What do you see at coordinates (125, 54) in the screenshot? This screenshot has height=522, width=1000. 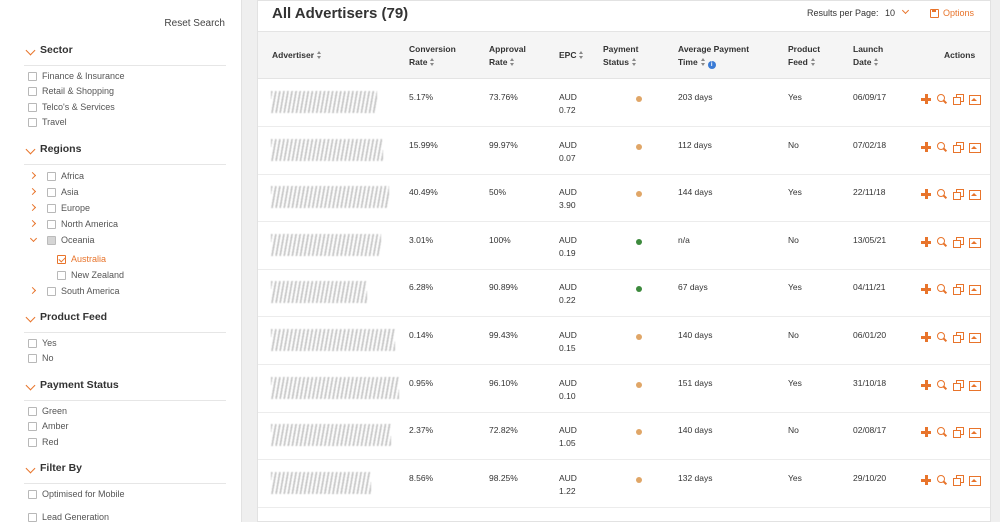 I see `sector-section-header: Sector` at bounding box center [125, 54].